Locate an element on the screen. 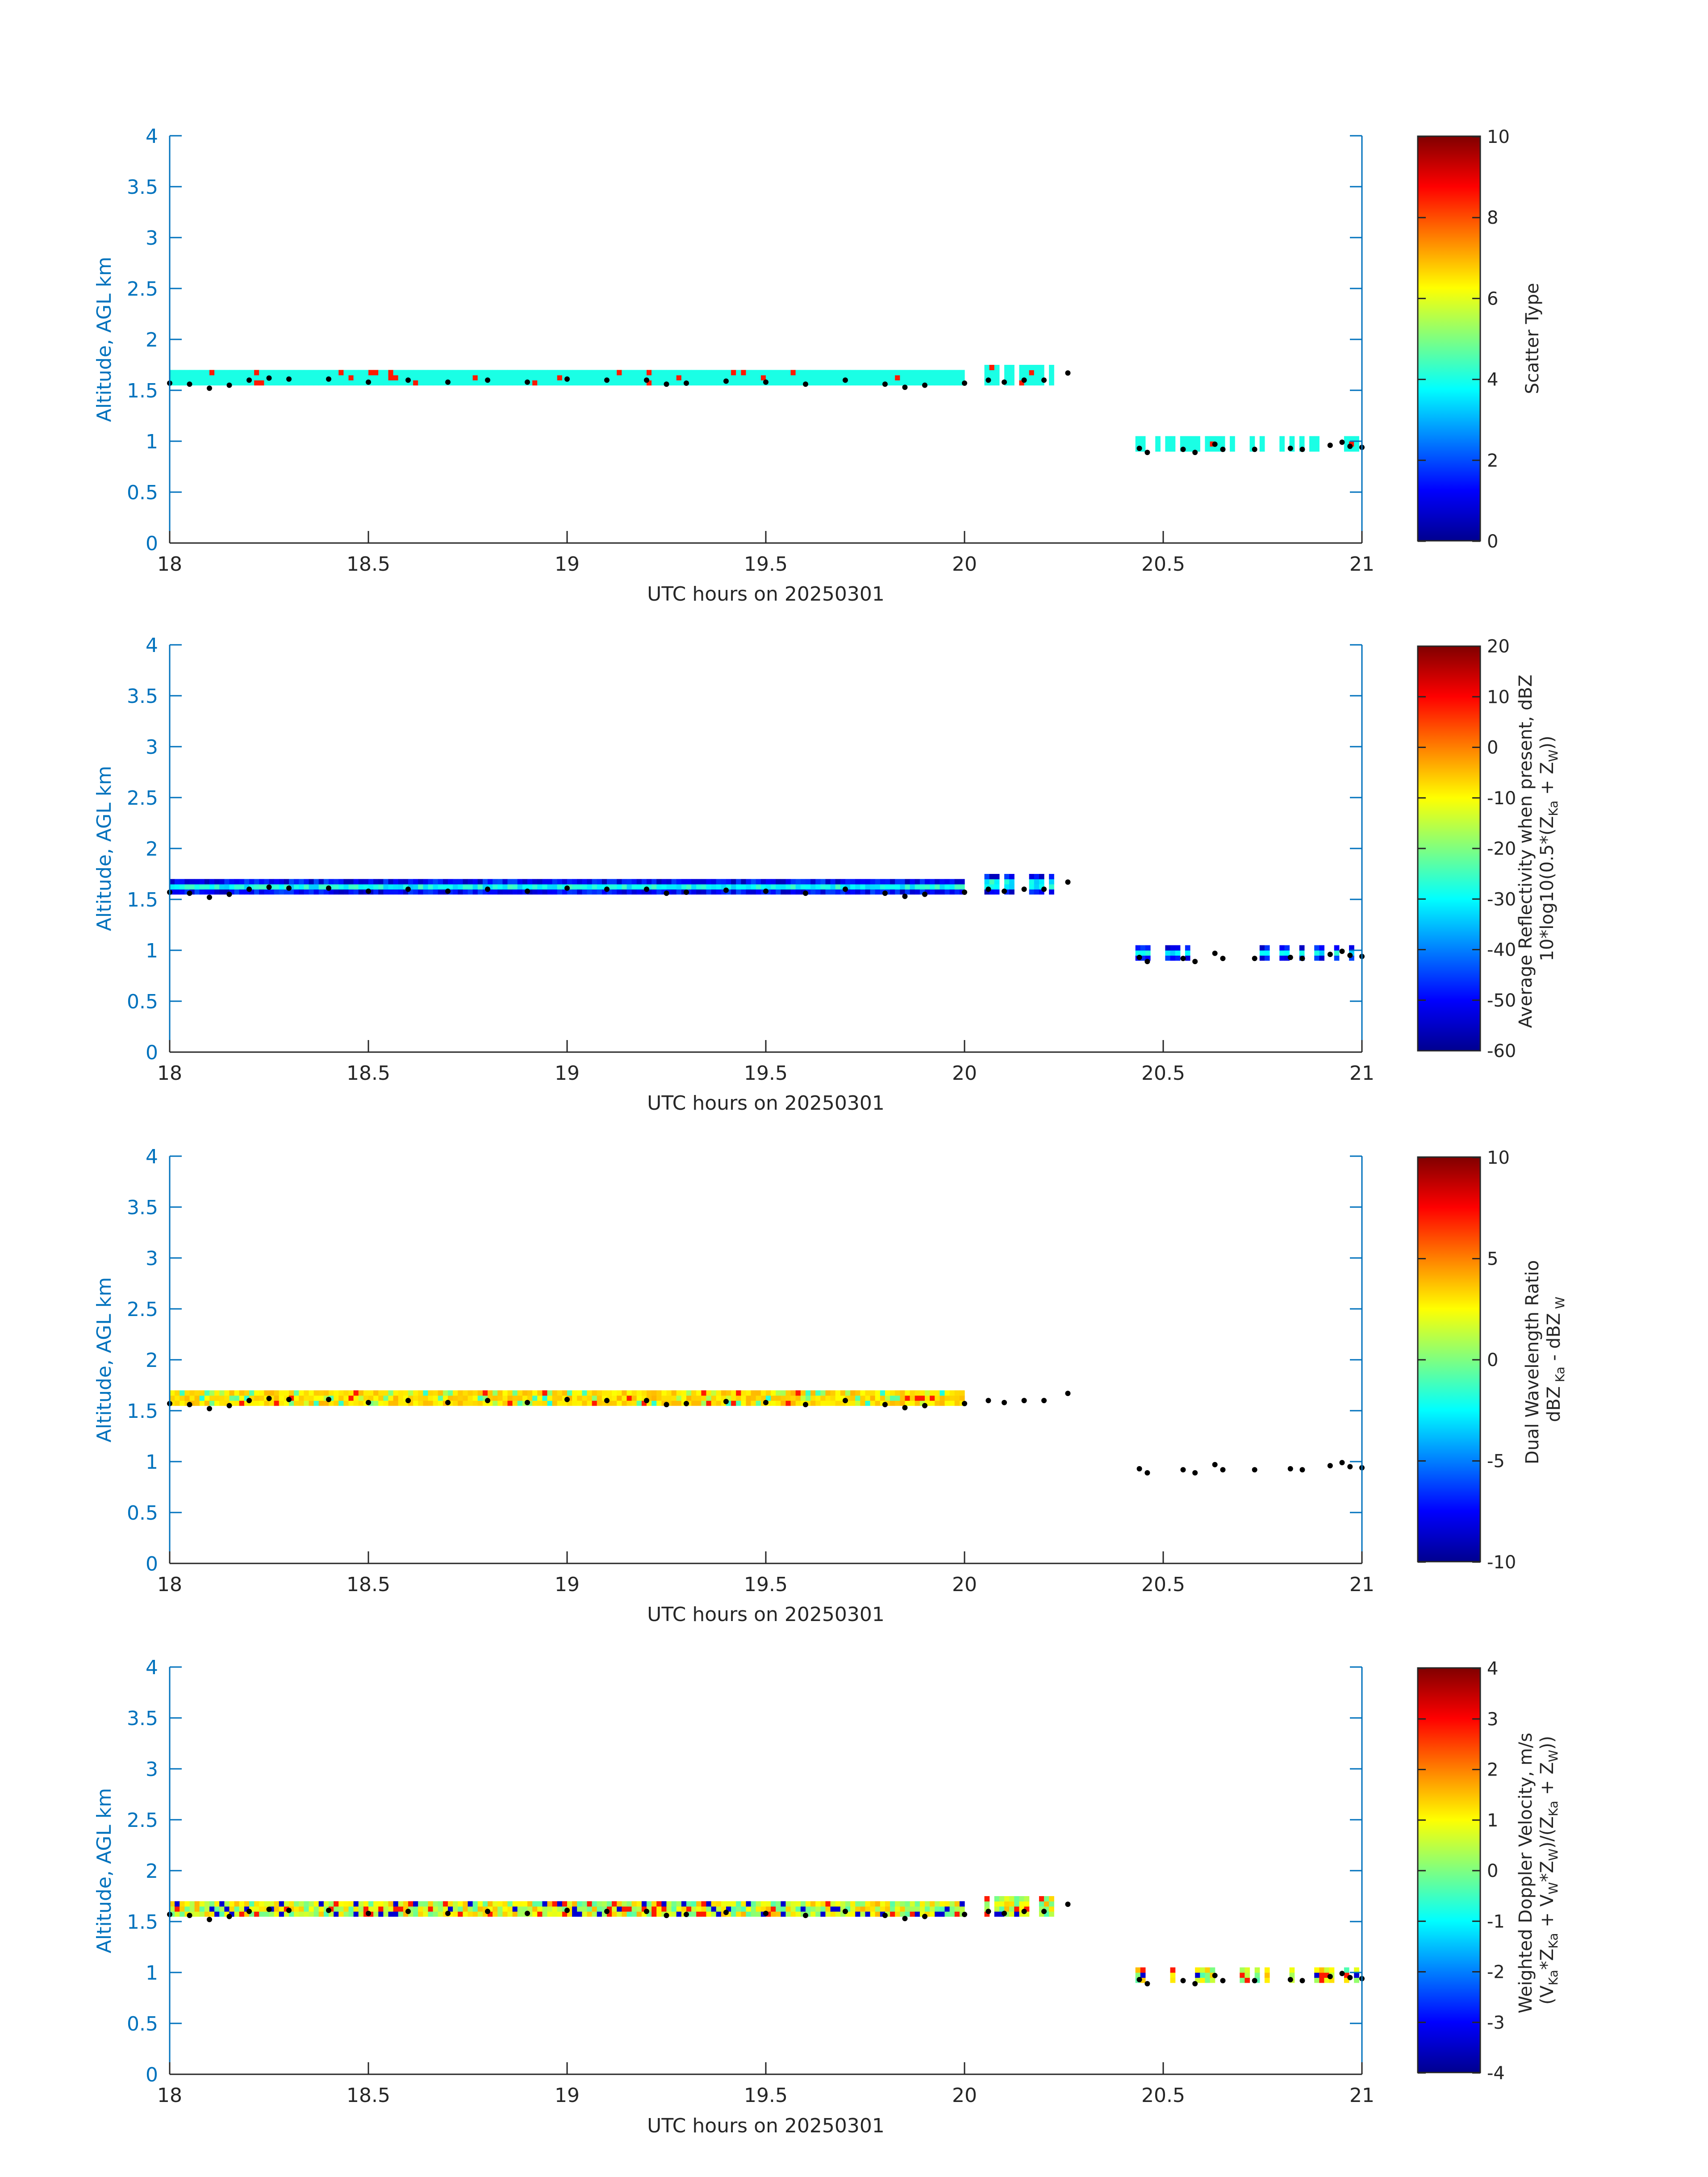 The width and height of the screenshot is (1708, 2177). y-tick-label: 4 is located at coordinates (152, 136).